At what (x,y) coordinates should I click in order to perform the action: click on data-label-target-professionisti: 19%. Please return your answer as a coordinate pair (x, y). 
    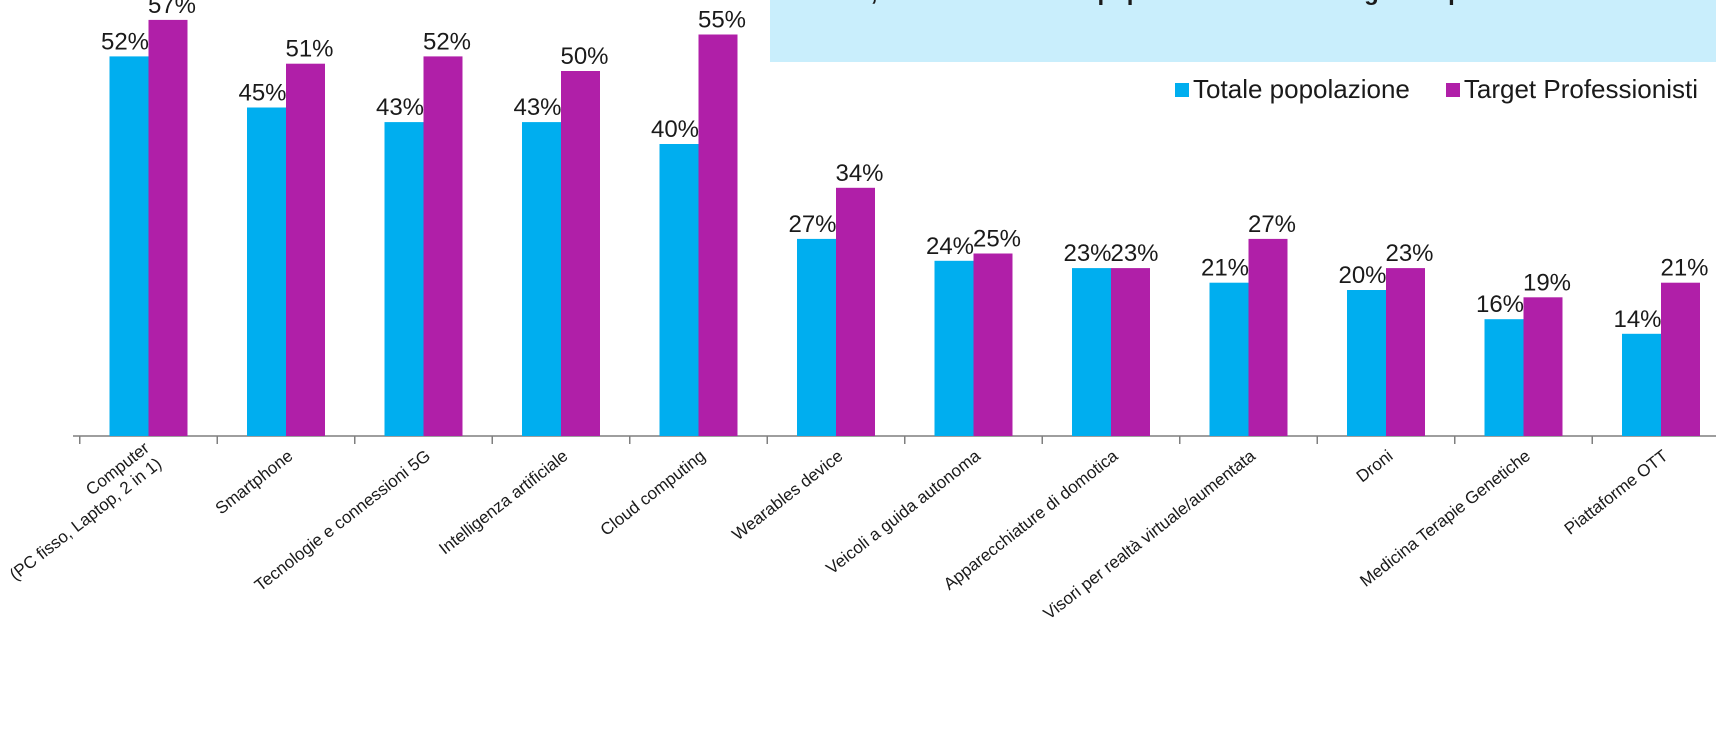
    Looking at the image, I should click on (1547, 282).